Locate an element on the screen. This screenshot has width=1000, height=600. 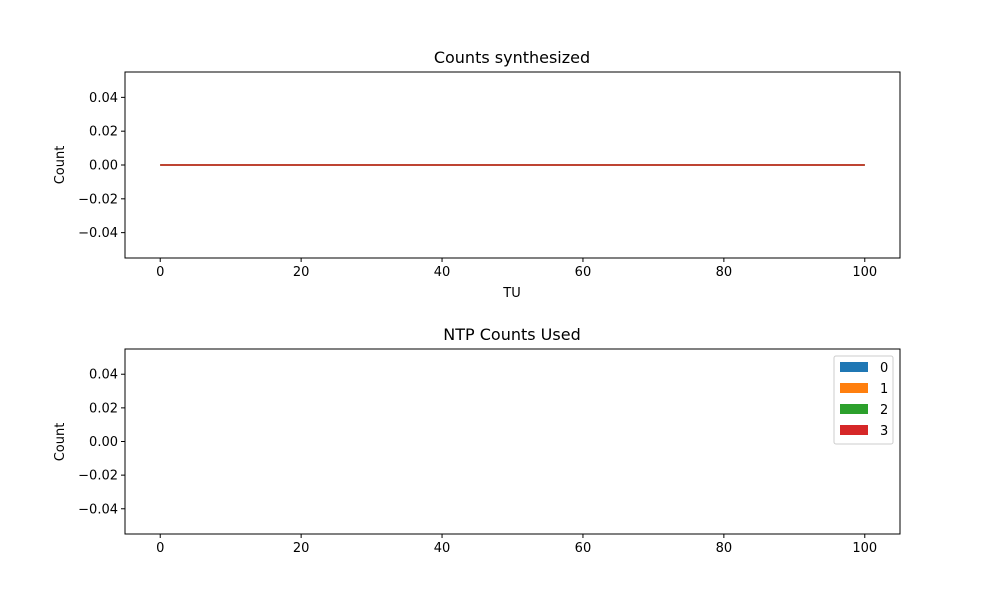
chart-title: Counts synthesized is located at coordinates (512, 57).